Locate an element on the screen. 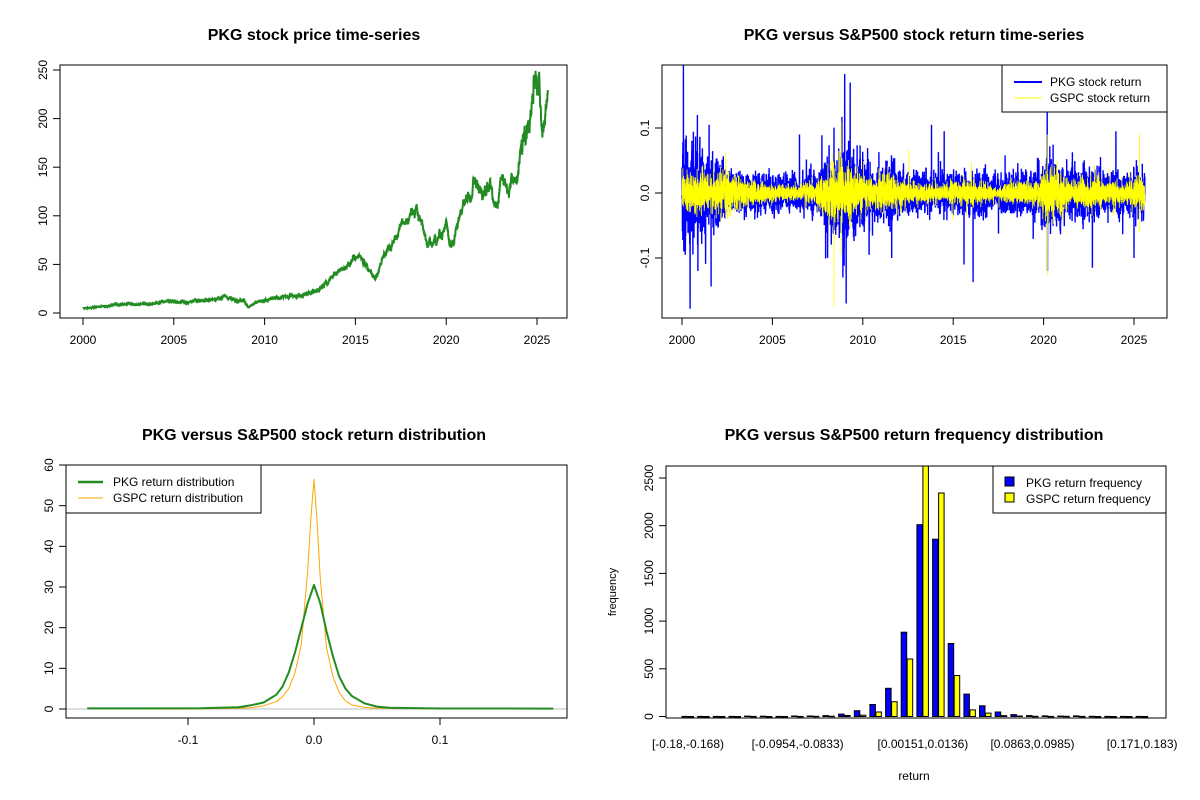 The height and width of the screenshot is (800, 1200). x-tick-label: 2010 is located at coordinates (862, 340).